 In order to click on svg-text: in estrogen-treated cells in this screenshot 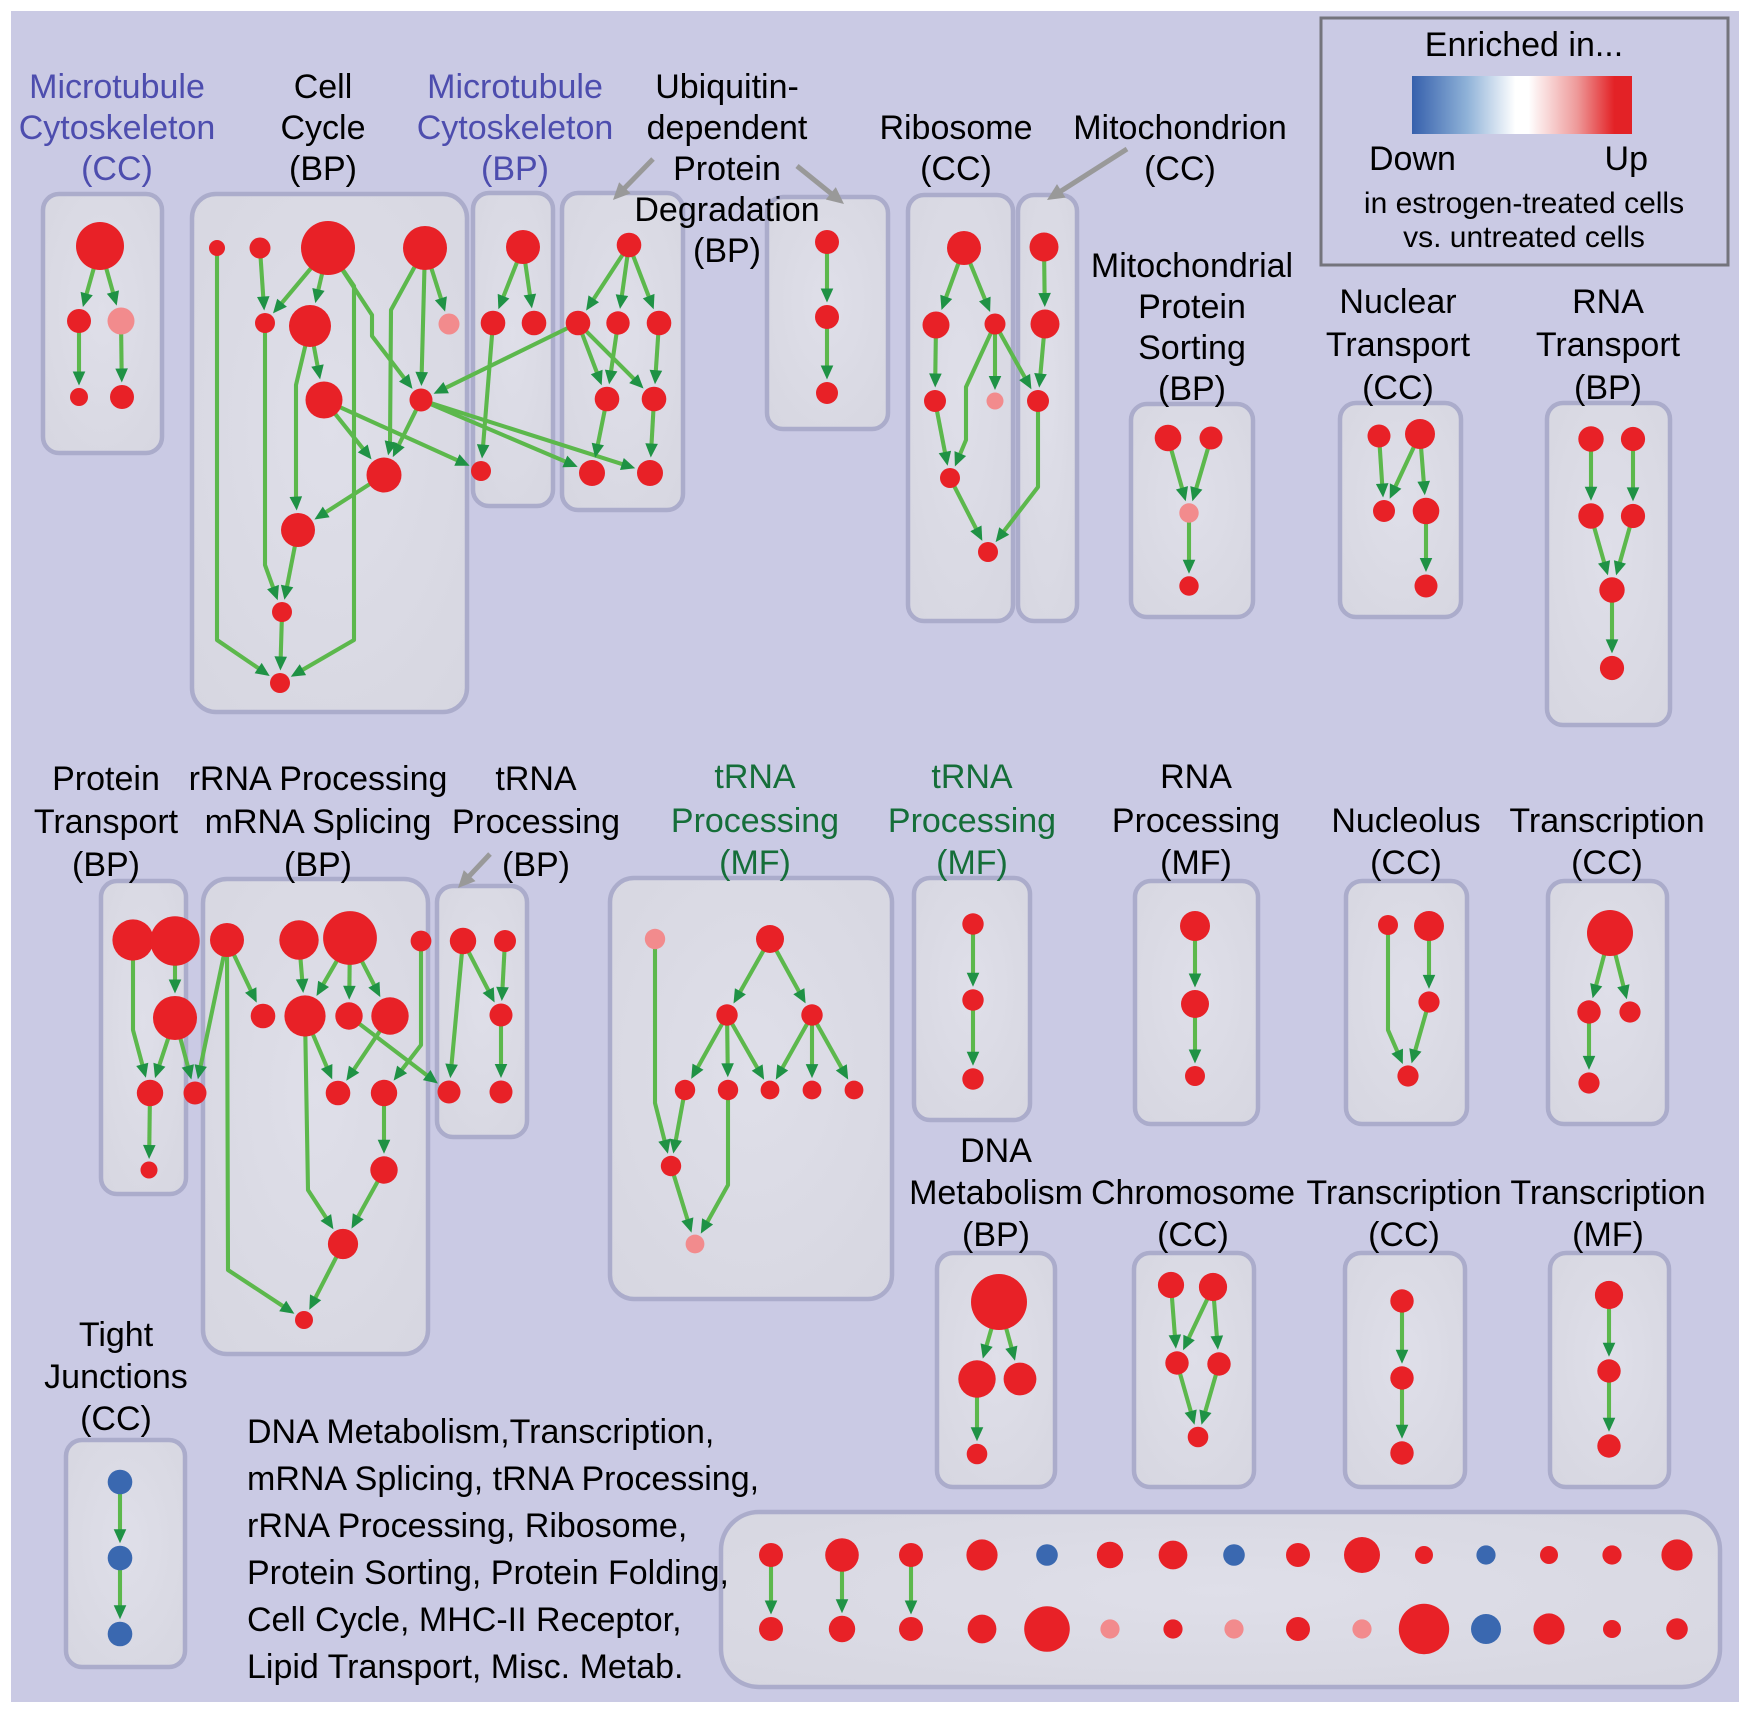, I will do `click(1524, 203)`.